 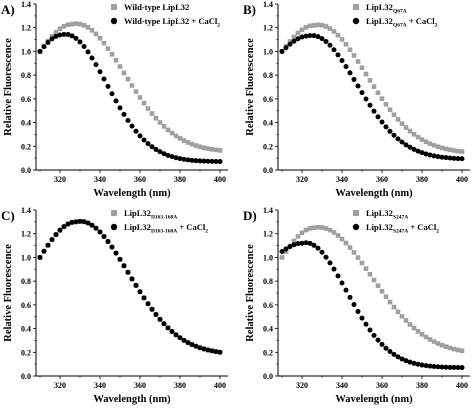 What do you see at coordinates (8, 293) in the screenshot?
I see `y-axis-title: Relative Fluorescence` at bounding box center [8, 293].